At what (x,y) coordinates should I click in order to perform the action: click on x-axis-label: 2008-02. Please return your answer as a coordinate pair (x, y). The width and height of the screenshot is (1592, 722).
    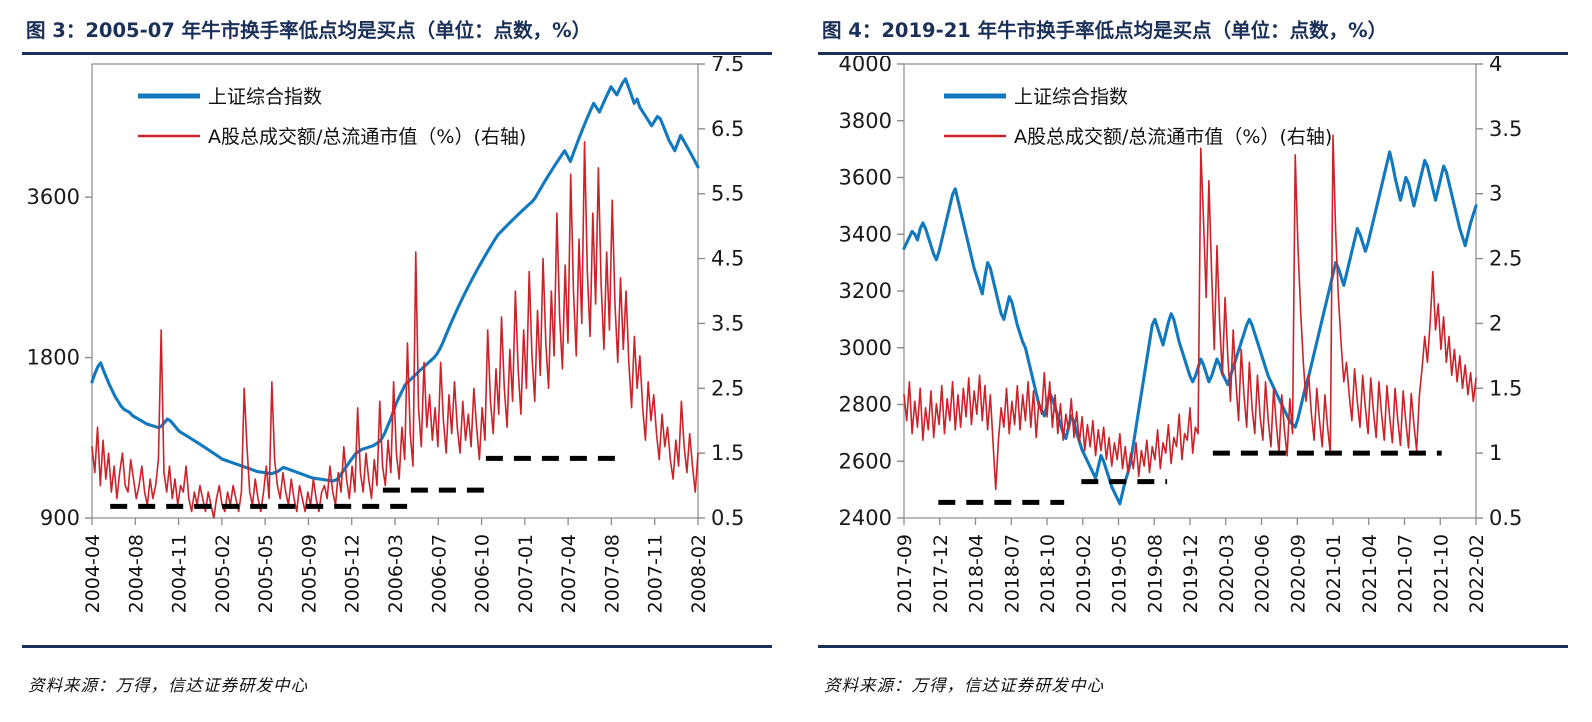
    Looking at the image, I should click on (699, 573).